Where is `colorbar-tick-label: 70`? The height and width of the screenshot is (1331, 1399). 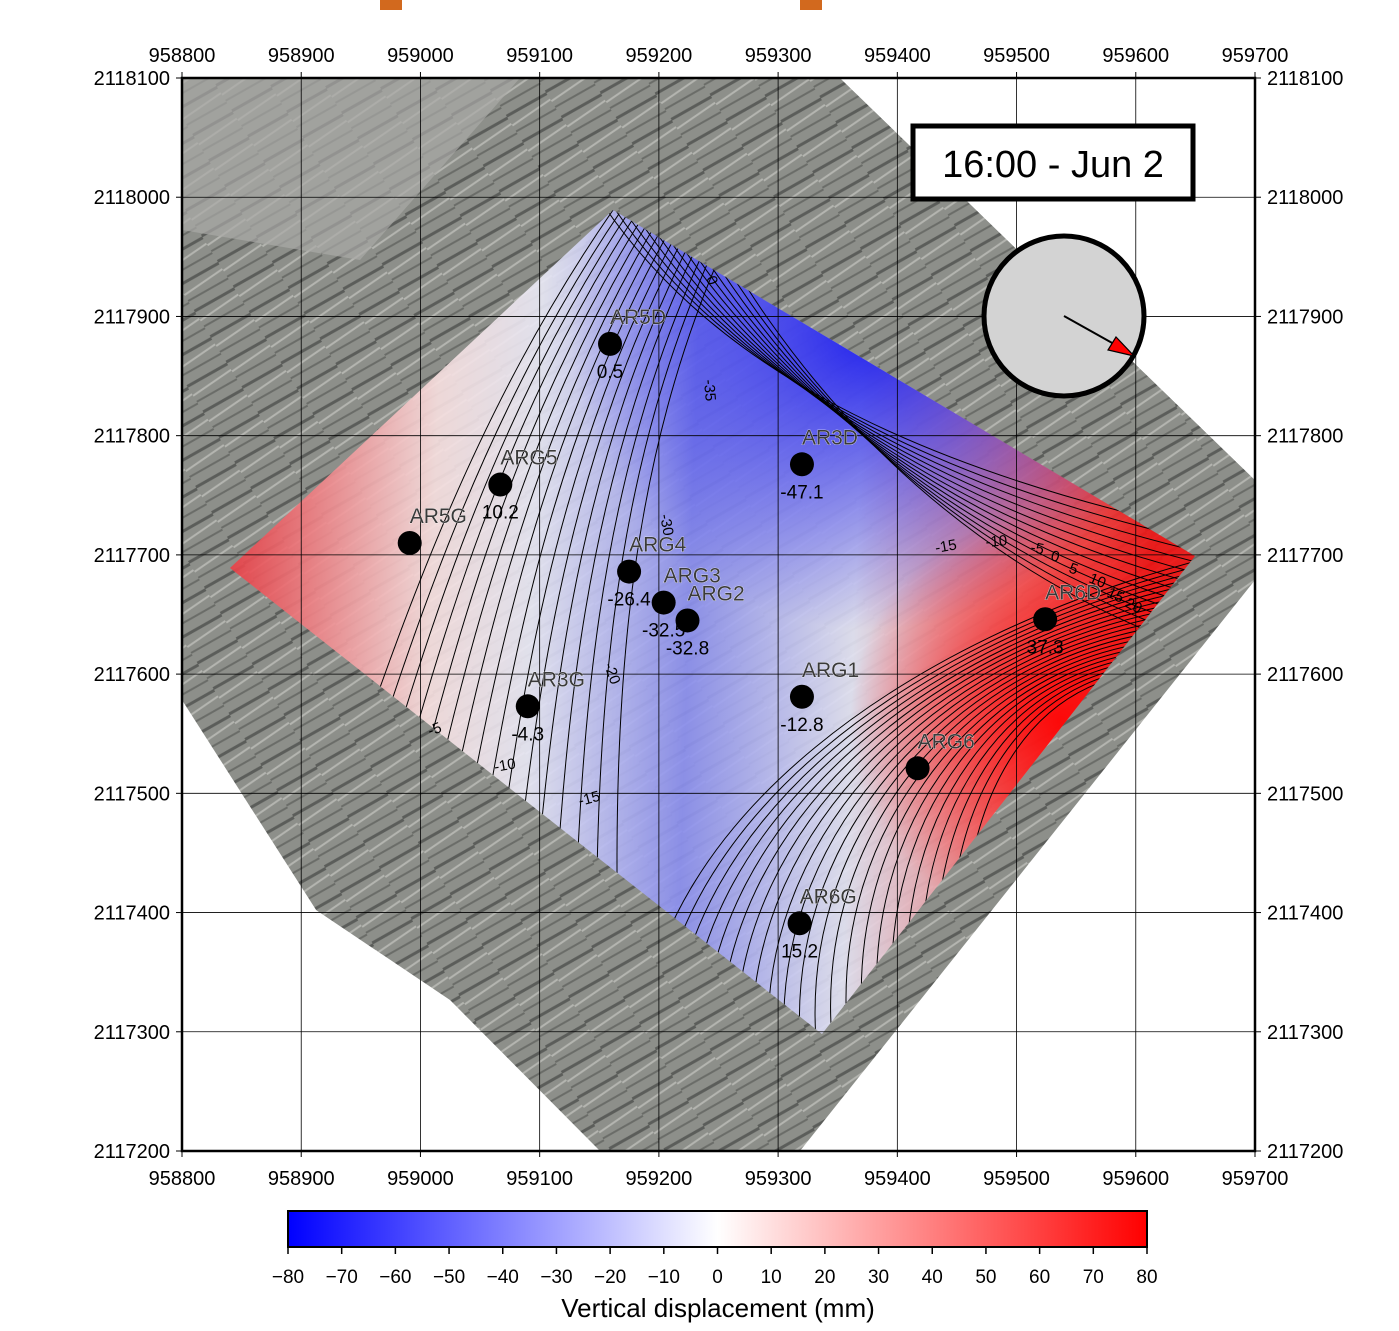 colorbar-tick-label: 70 is located at coordinates (1093, 1277).